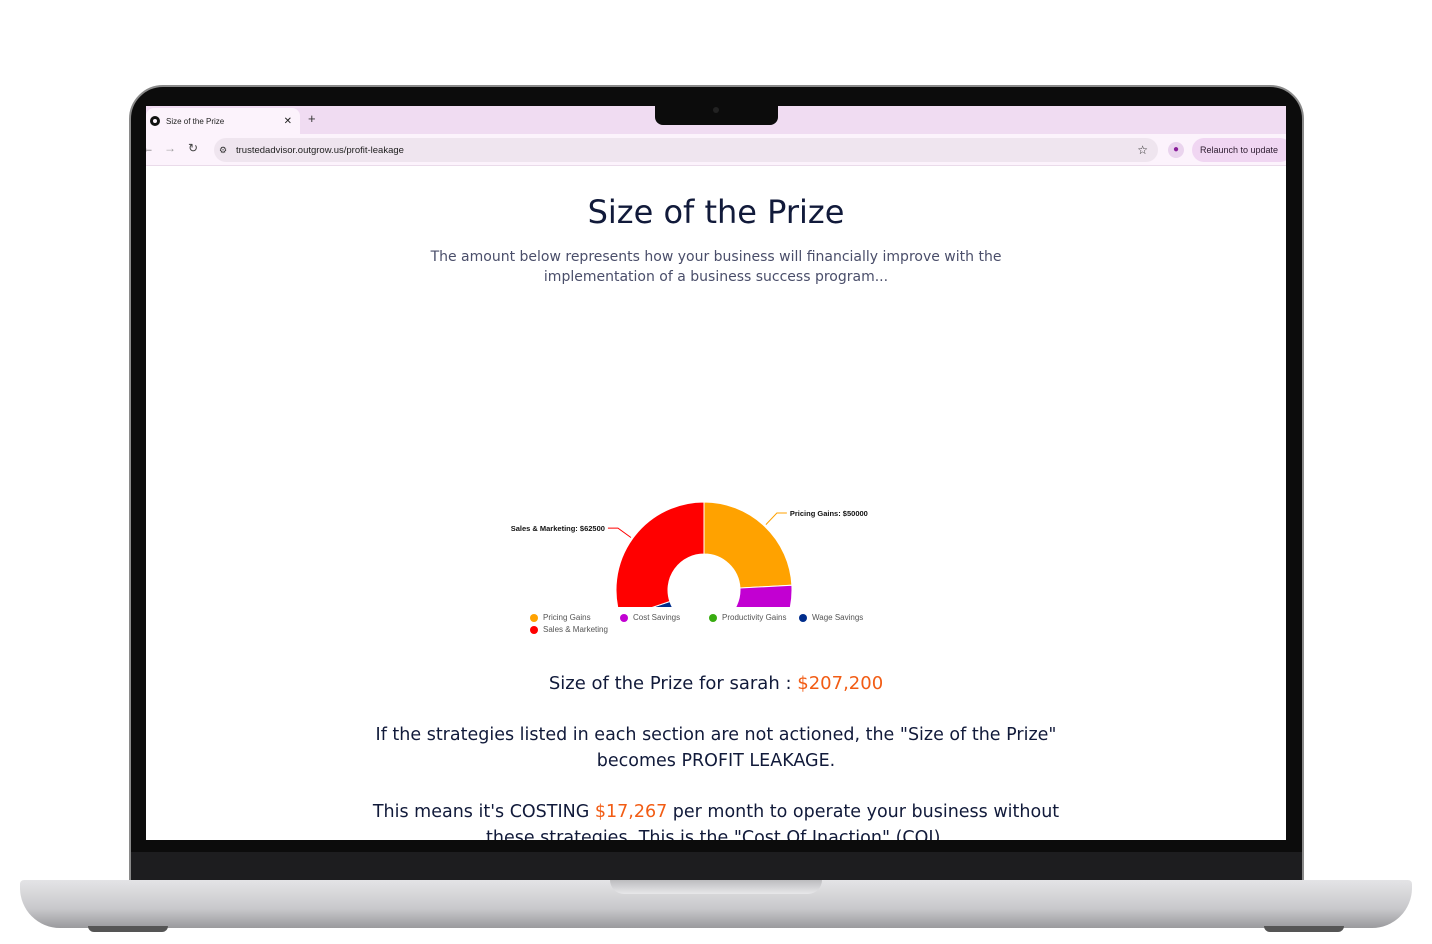 The width and height of the screenshot is (1432, 944). I want to click on laptop-opening-notch, so click(716, 887).